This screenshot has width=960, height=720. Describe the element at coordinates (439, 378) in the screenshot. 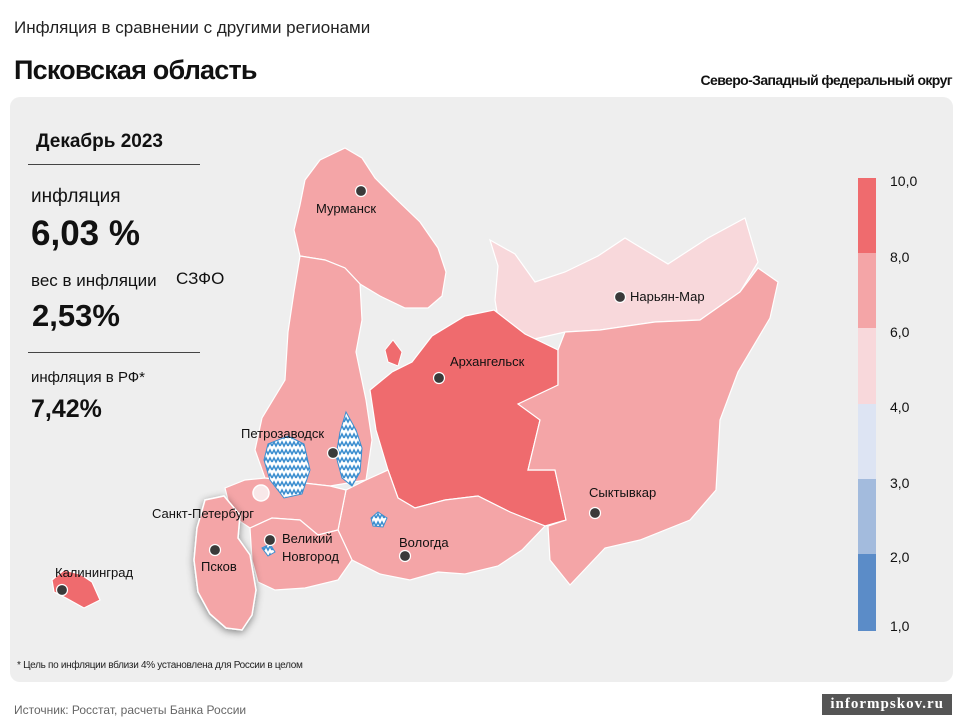

I see `city-marker-arkhangelsk` at that location.